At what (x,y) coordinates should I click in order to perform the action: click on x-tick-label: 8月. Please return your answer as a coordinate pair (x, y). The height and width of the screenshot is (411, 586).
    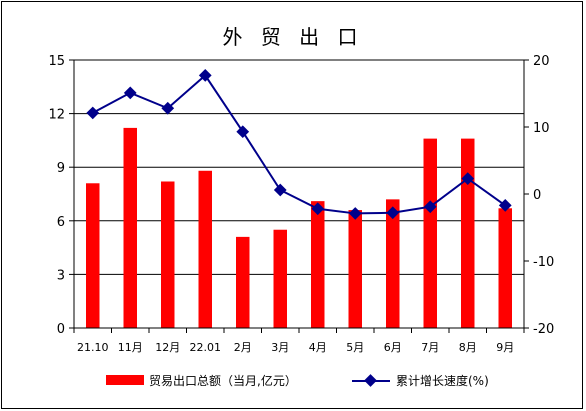
    Looking at the image, I should click on (468, 347).